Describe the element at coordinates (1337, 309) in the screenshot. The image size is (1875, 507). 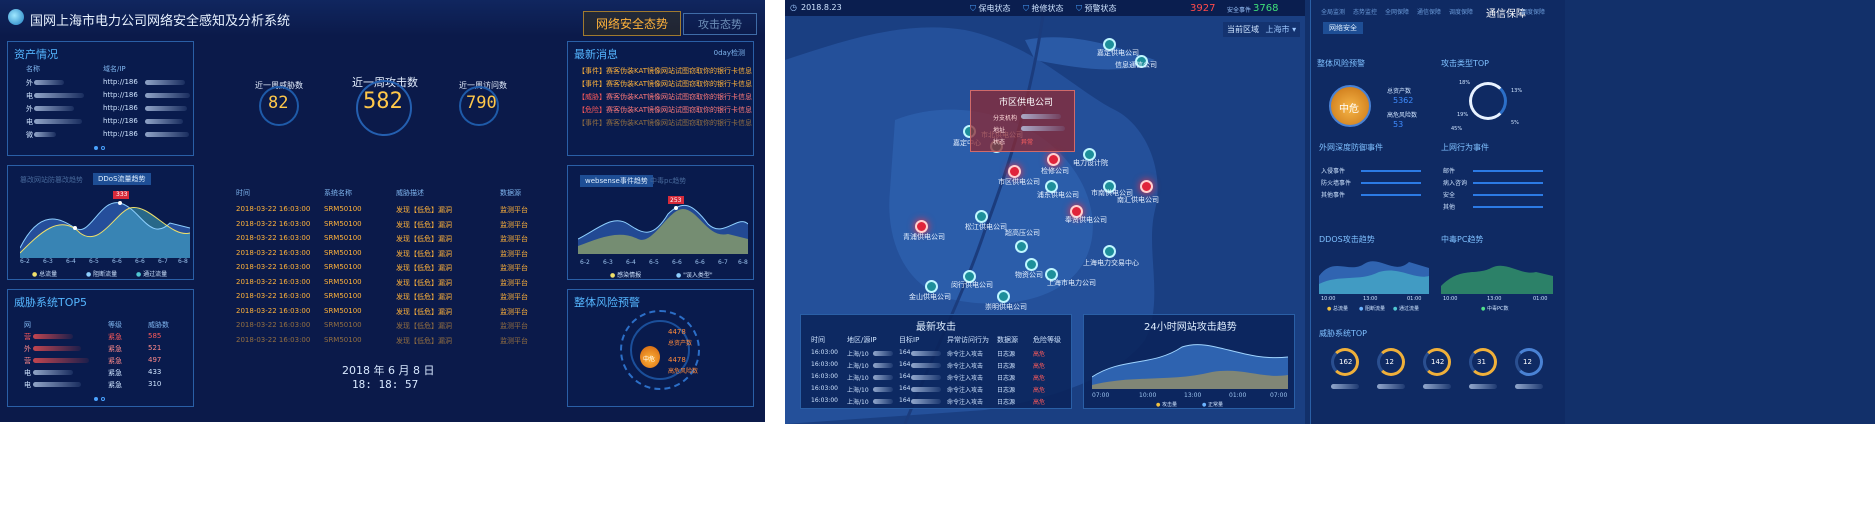
I see `sidebar-ddos-legend: ● 总流量` at that location.